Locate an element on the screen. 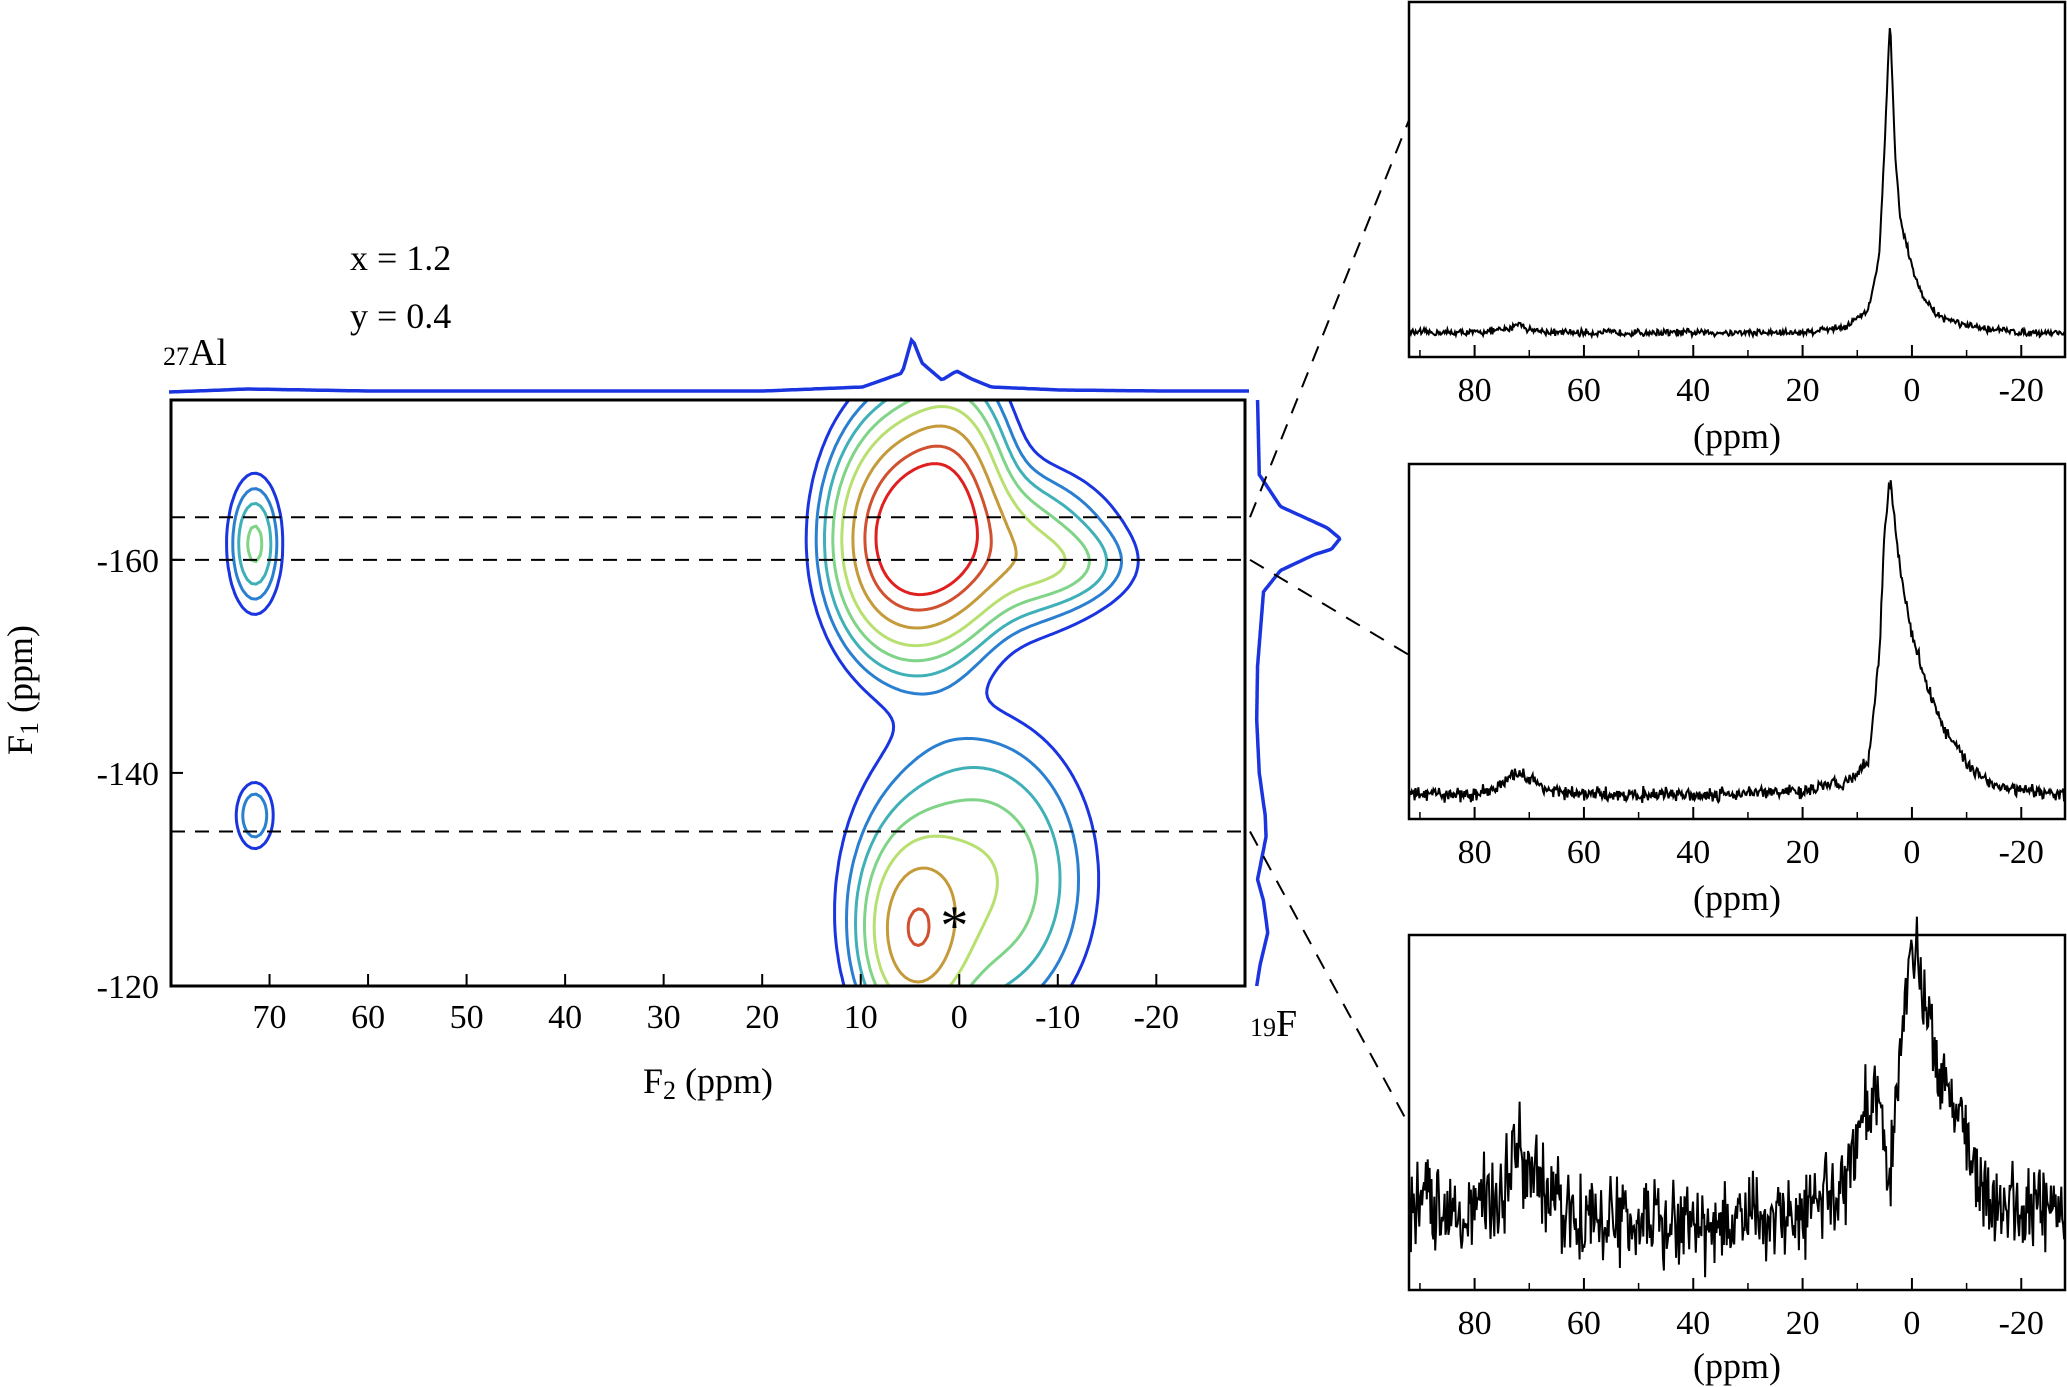  y-axis-title-sub: 1 is located at coordinates (29, 728).